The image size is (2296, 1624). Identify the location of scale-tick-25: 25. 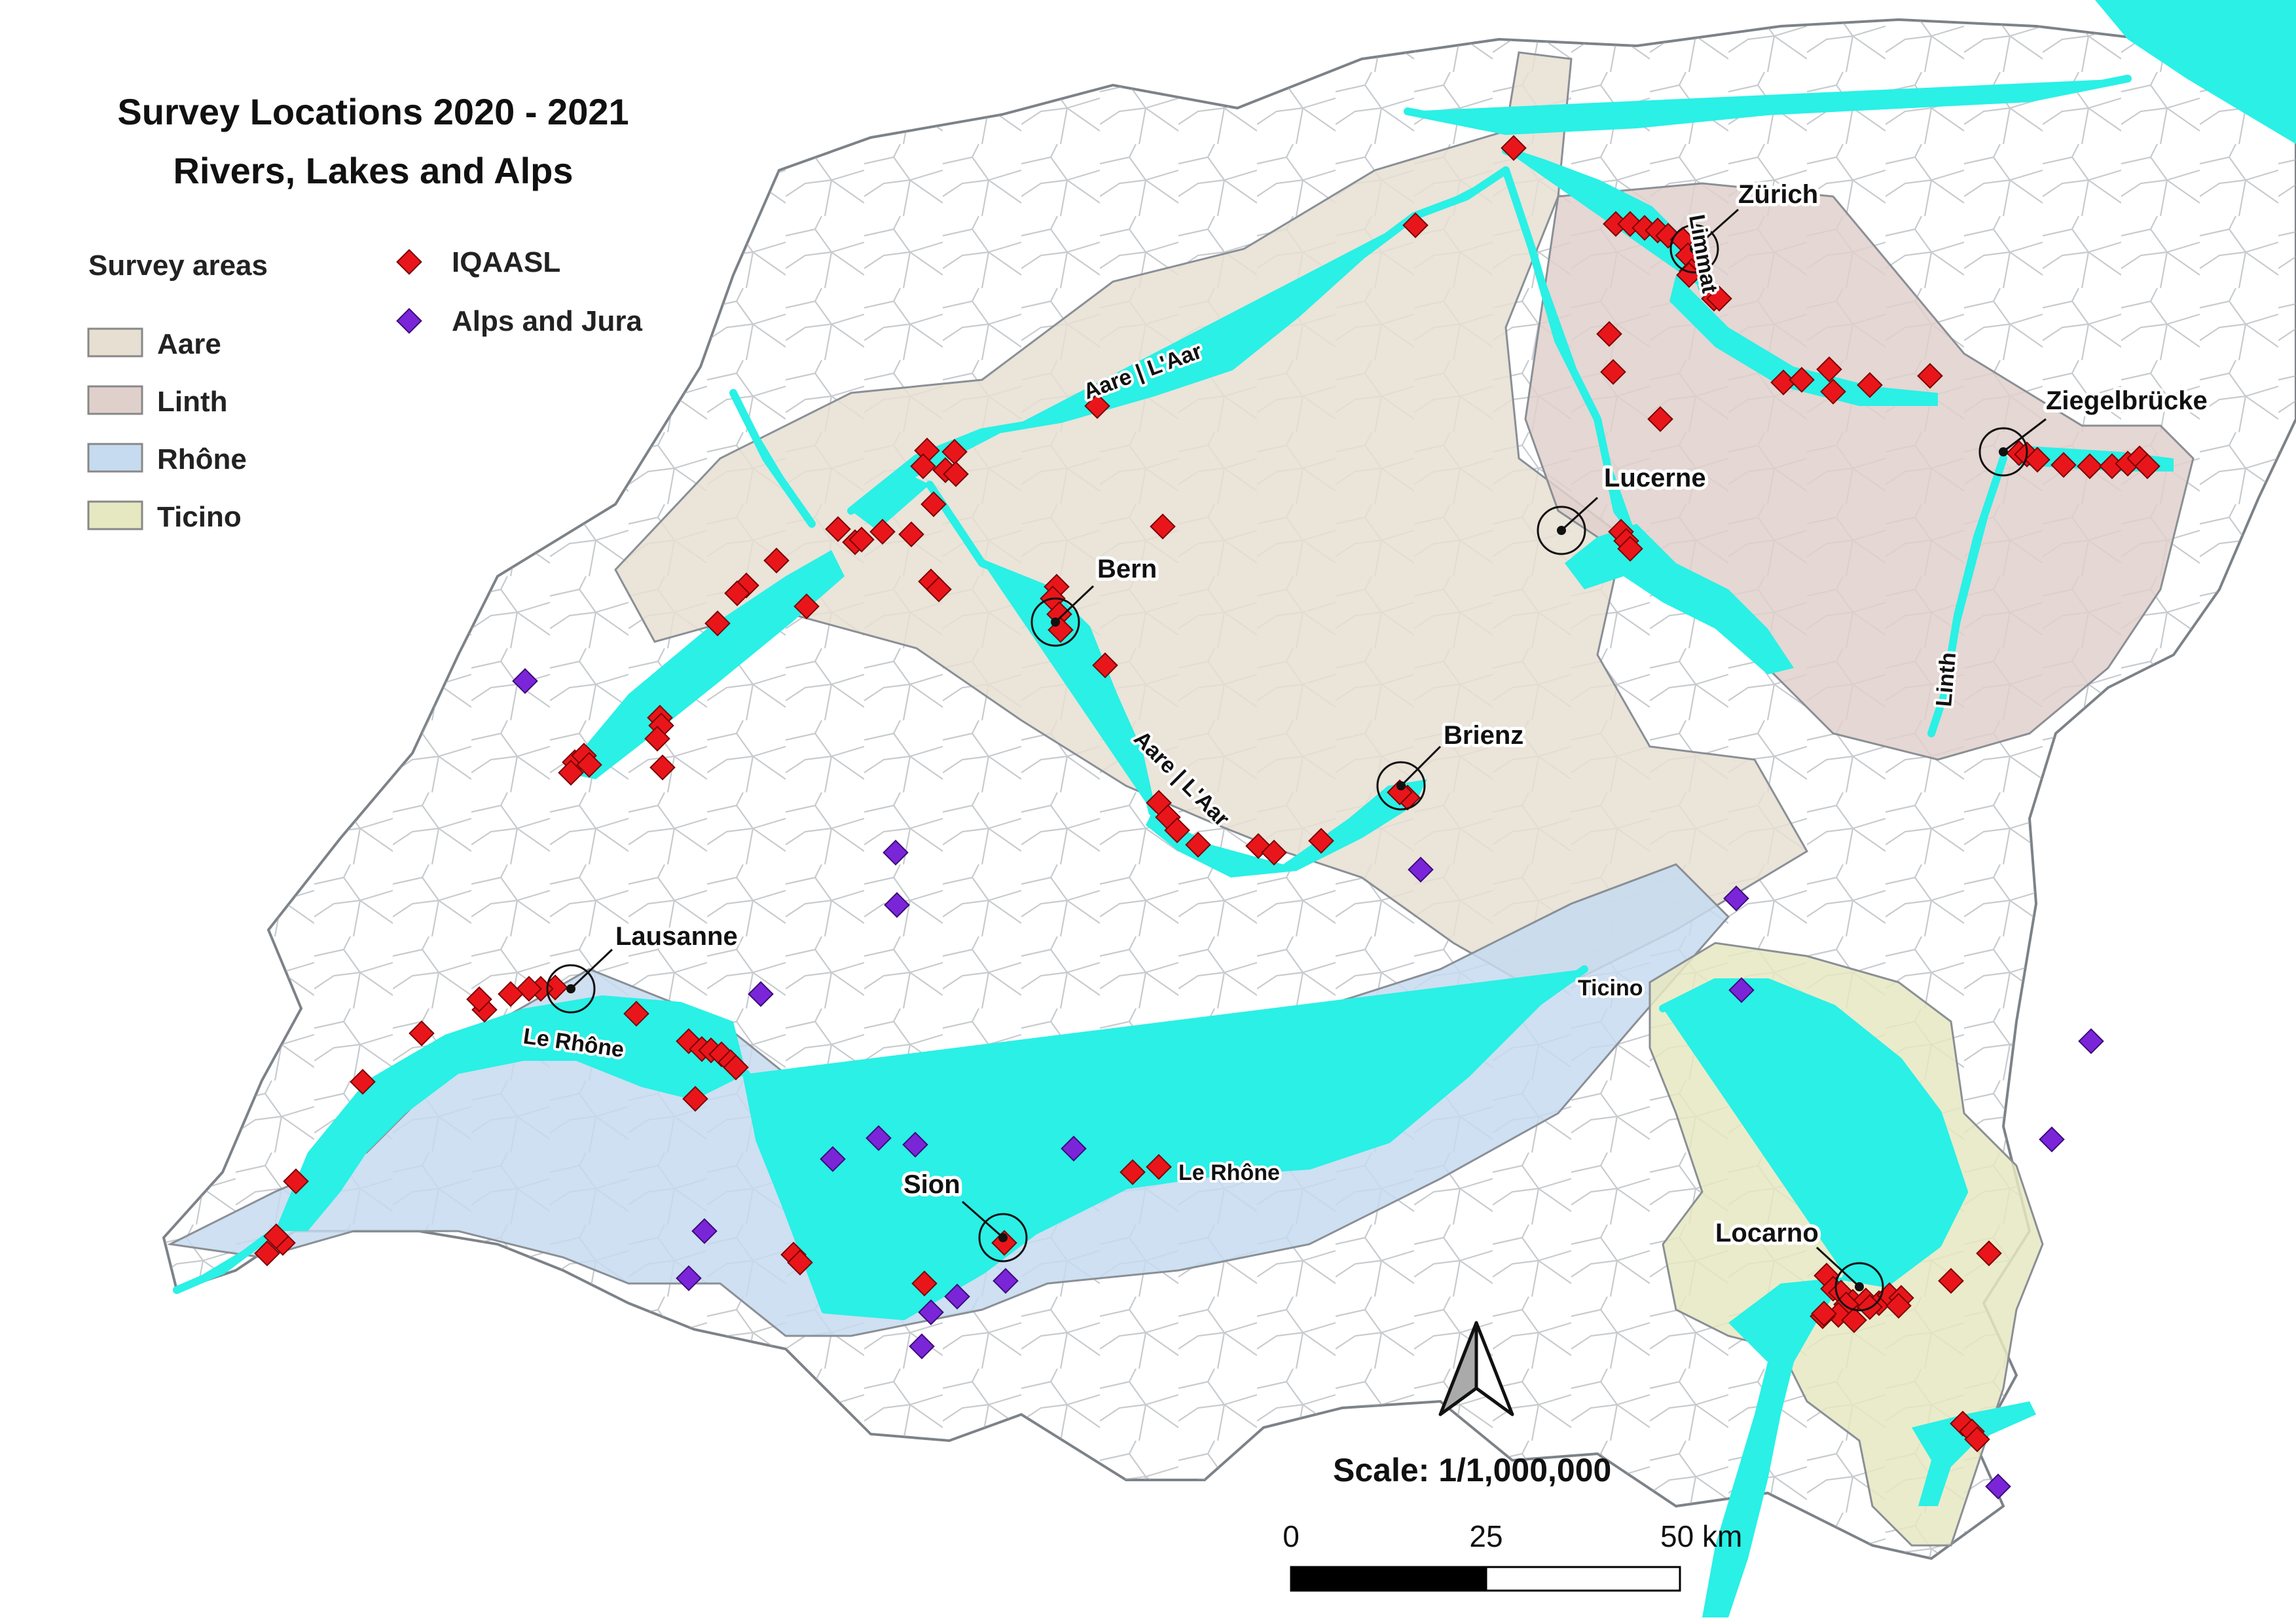
(1486, 1536).